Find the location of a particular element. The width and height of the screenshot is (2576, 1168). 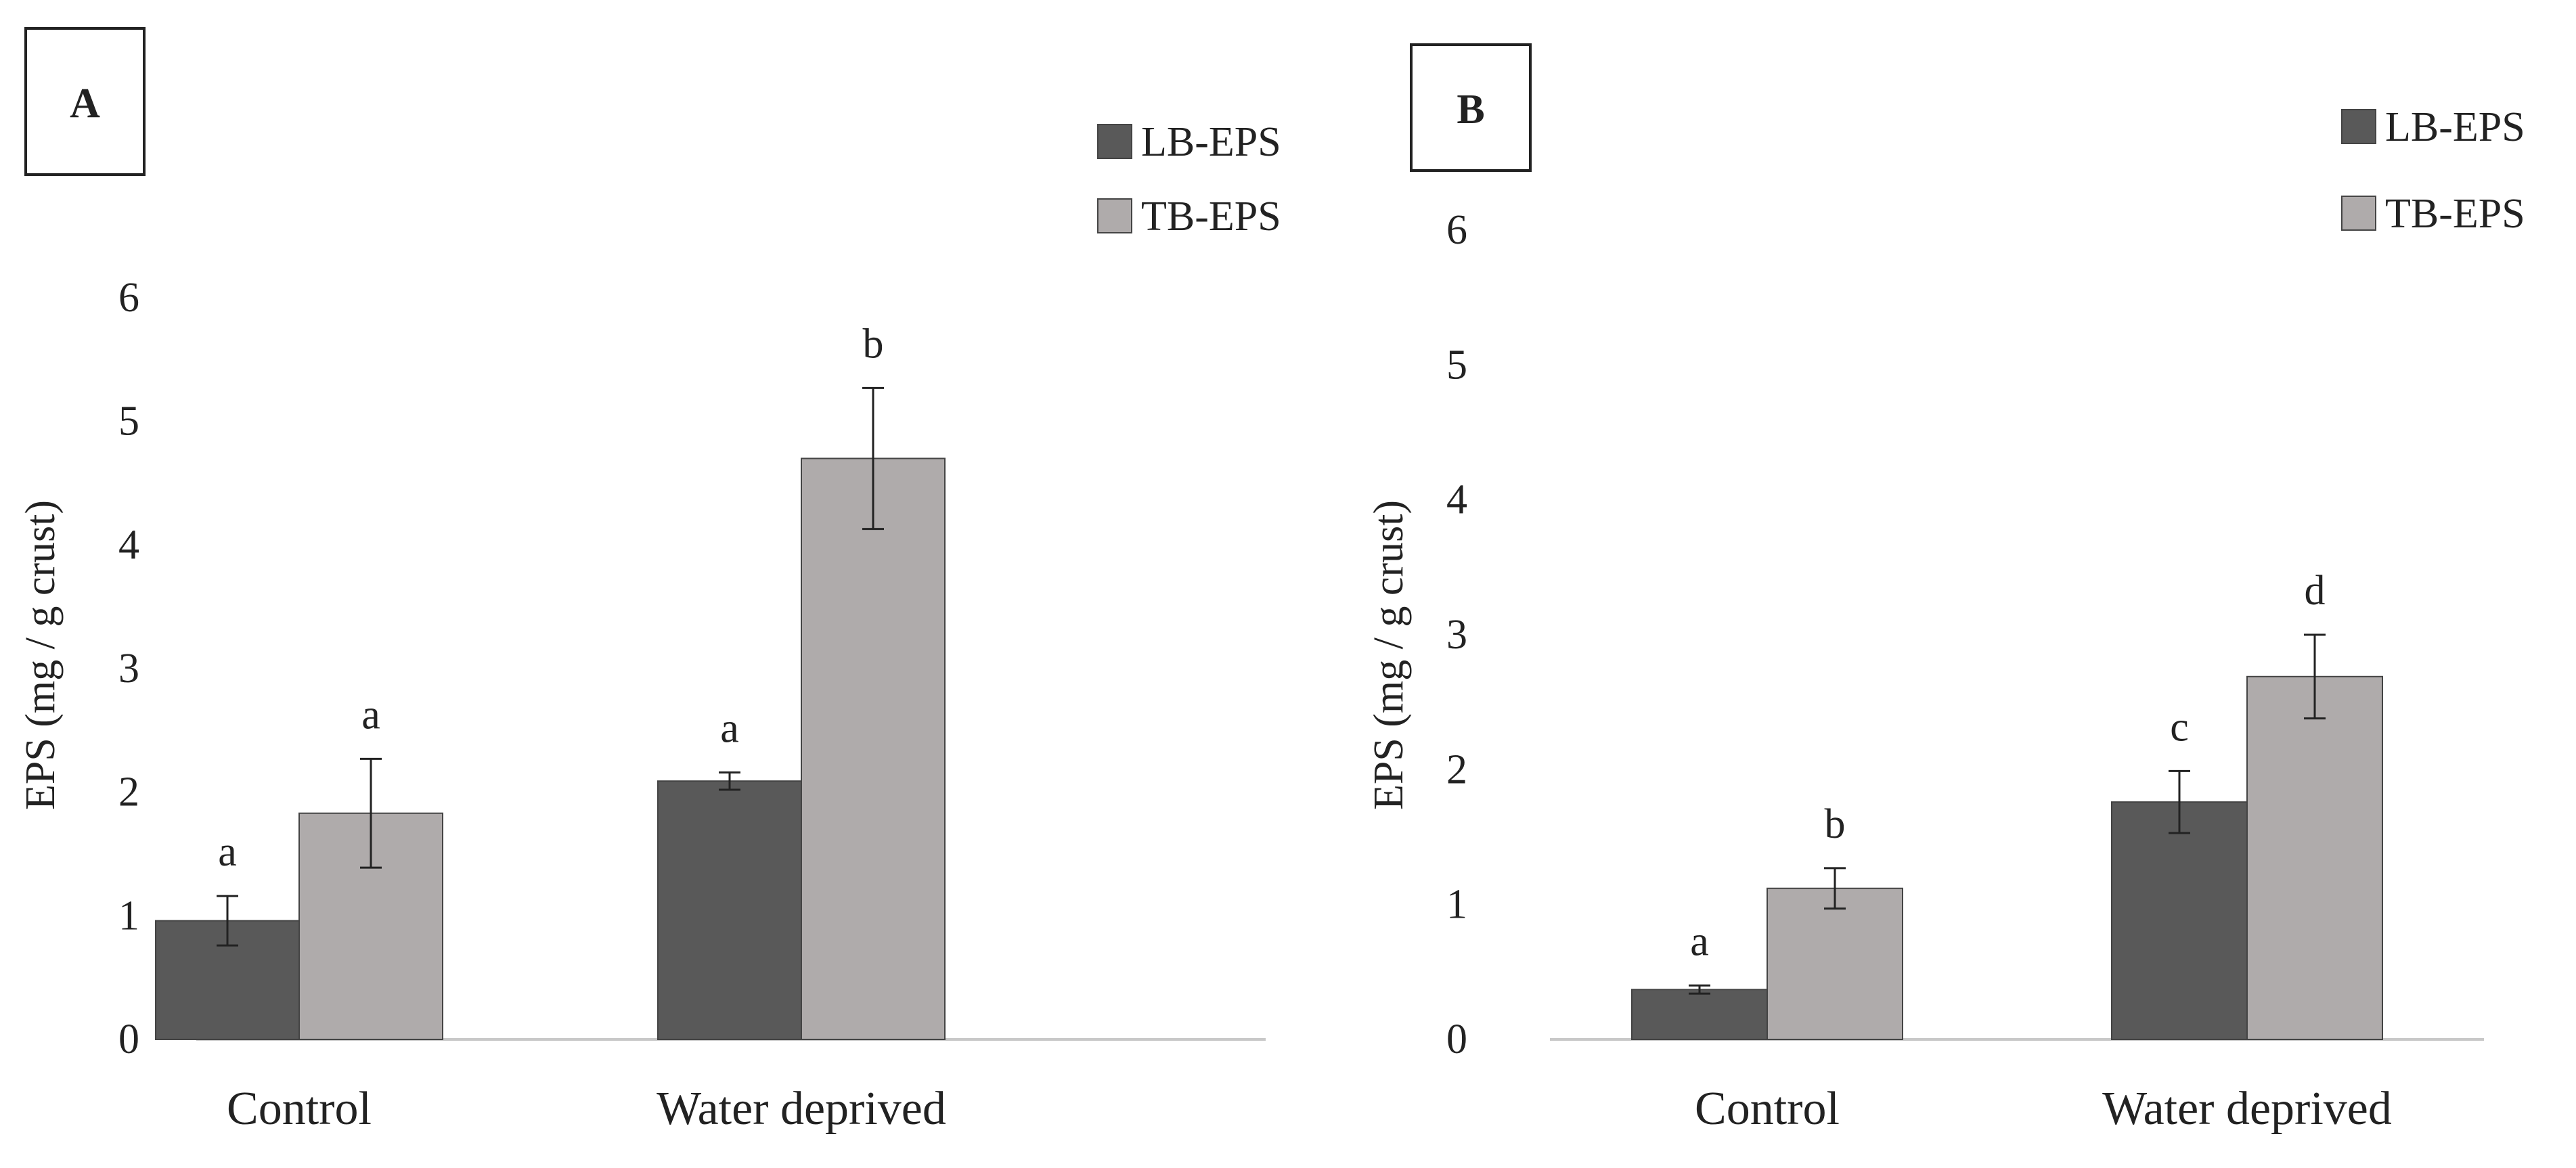

panel-a-category-label: Water deprived is located at coordinates (801, 1109).